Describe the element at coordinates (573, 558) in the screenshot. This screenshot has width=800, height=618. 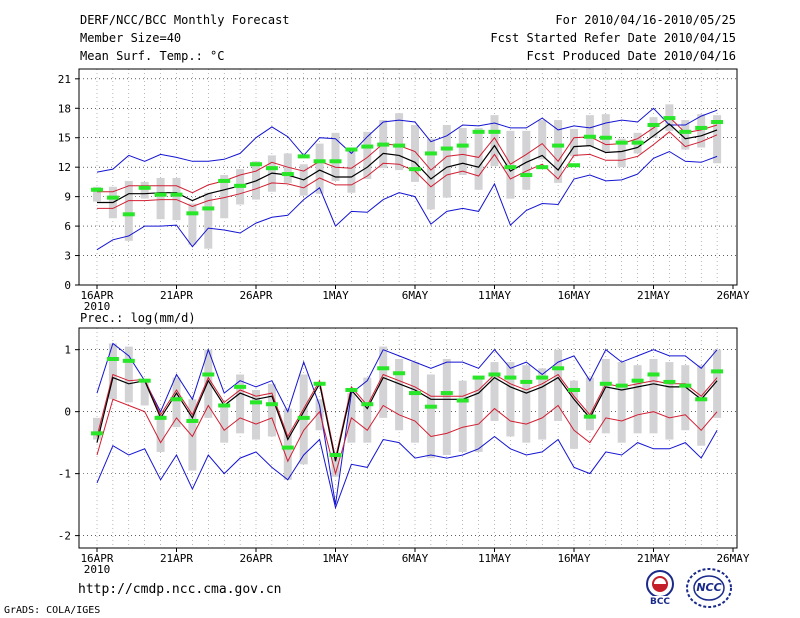
I see `precipitation-xtick-label: 16MAY` at that location.